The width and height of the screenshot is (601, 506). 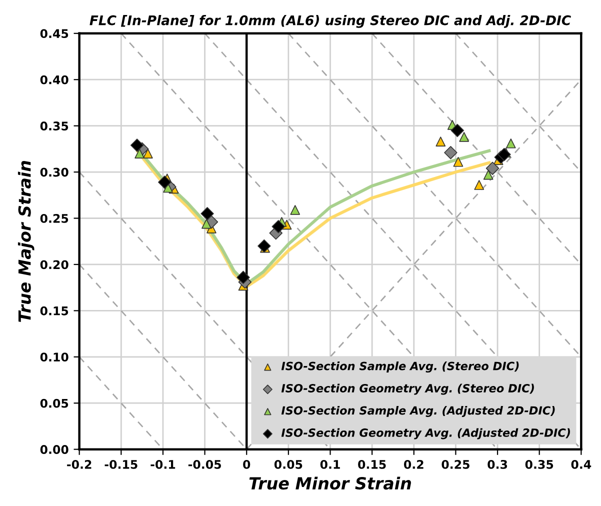 What do you see at coordinates (246, 464) in the screenshot?
I see `x-tick-label: 0` at bounding box center [246, 464].